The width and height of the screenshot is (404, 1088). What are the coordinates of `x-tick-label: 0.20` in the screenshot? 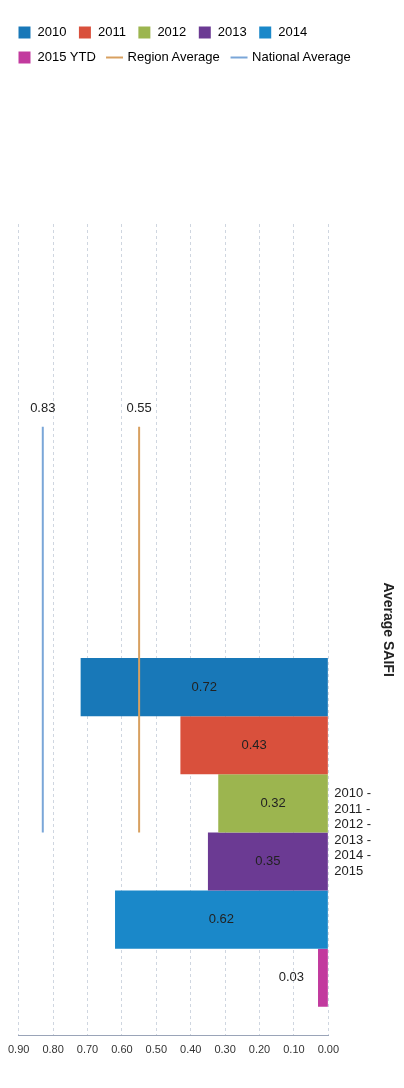 It's located at (259, 1048).